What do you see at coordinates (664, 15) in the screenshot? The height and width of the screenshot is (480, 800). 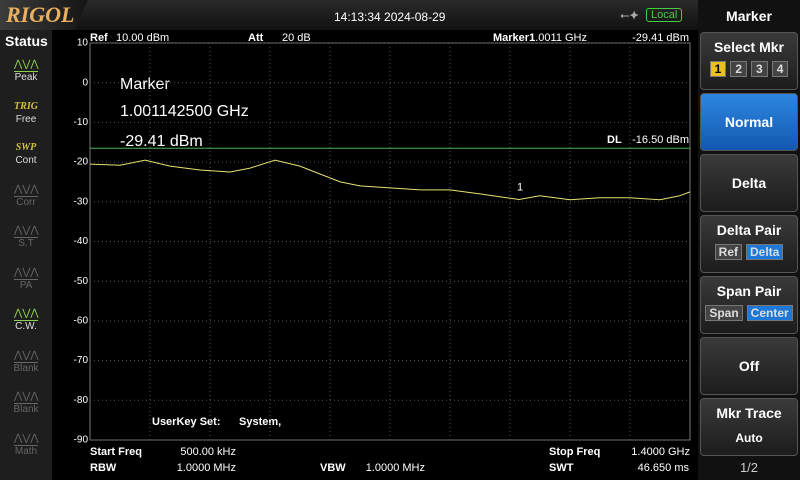 I see `local-indicator: Local` at bounding box center [664, 15].